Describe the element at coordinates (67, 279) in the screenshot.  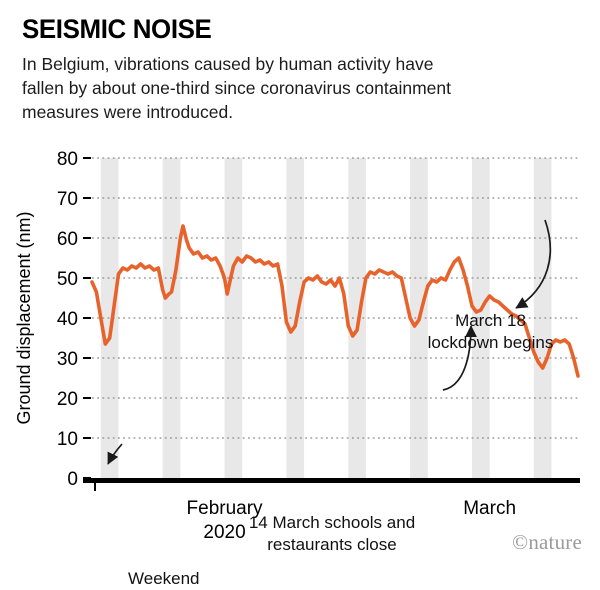
I see `y-tick-label: 50` at that location.